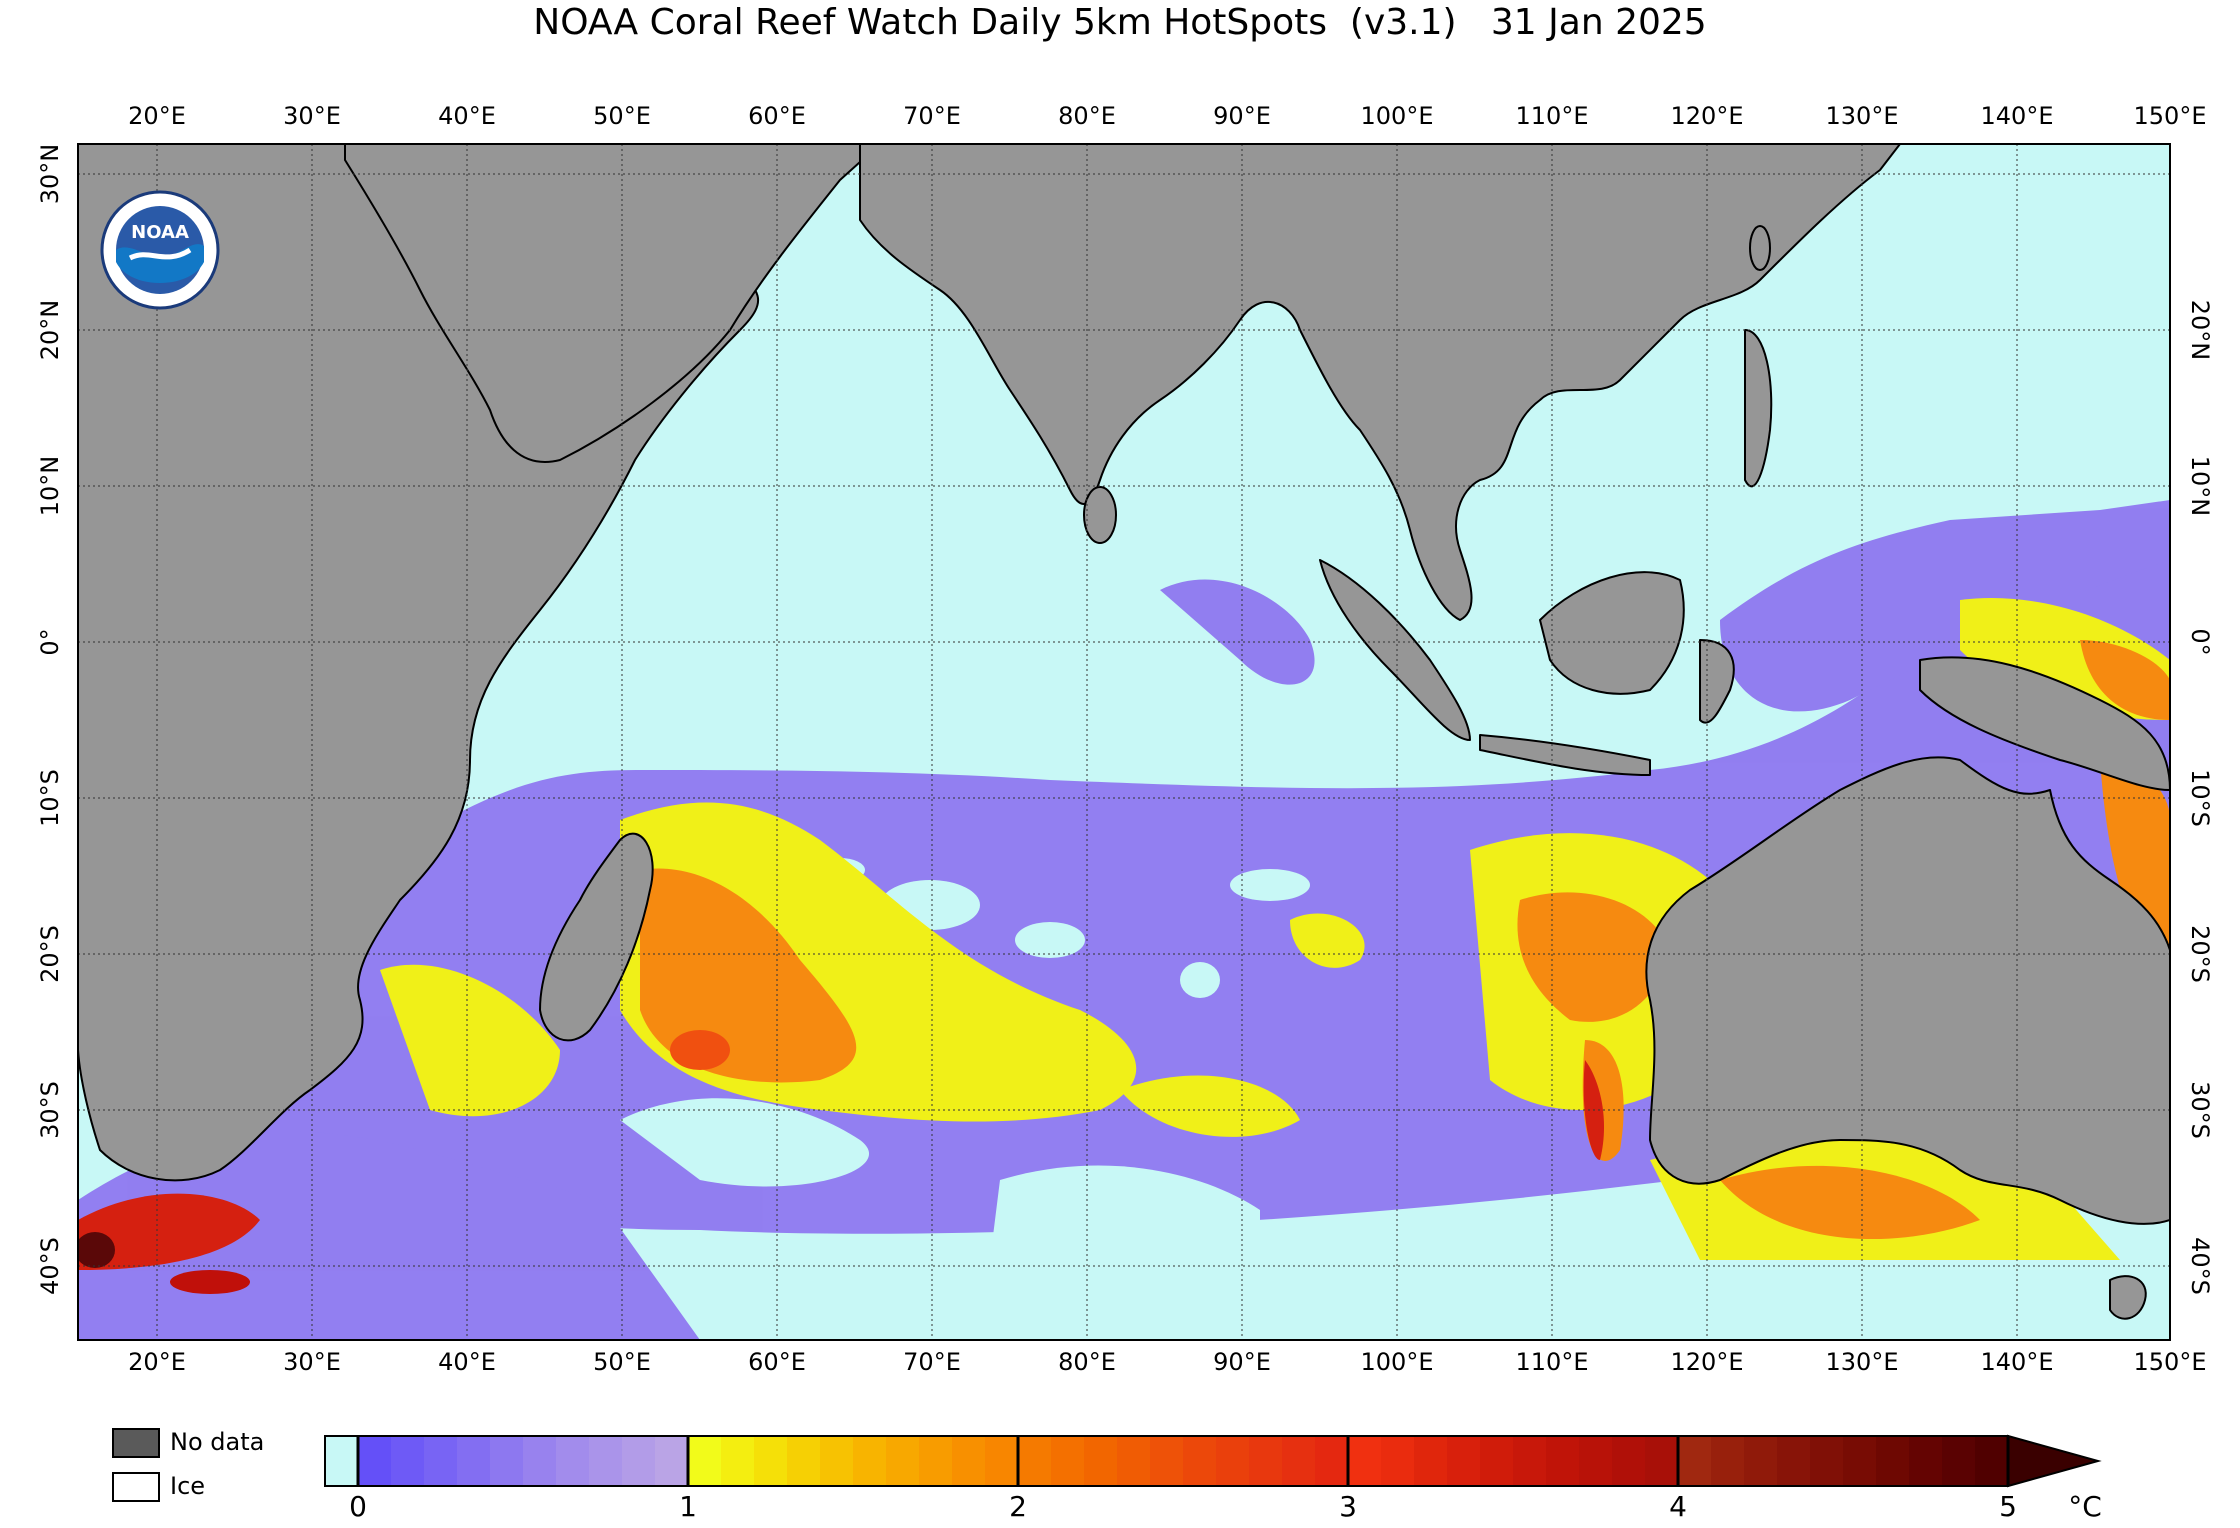 The image size is (2240, 1528). Describe the element at coordinates (217, 1442) in the screenshot. I see `no-data-label: No data` at that location.